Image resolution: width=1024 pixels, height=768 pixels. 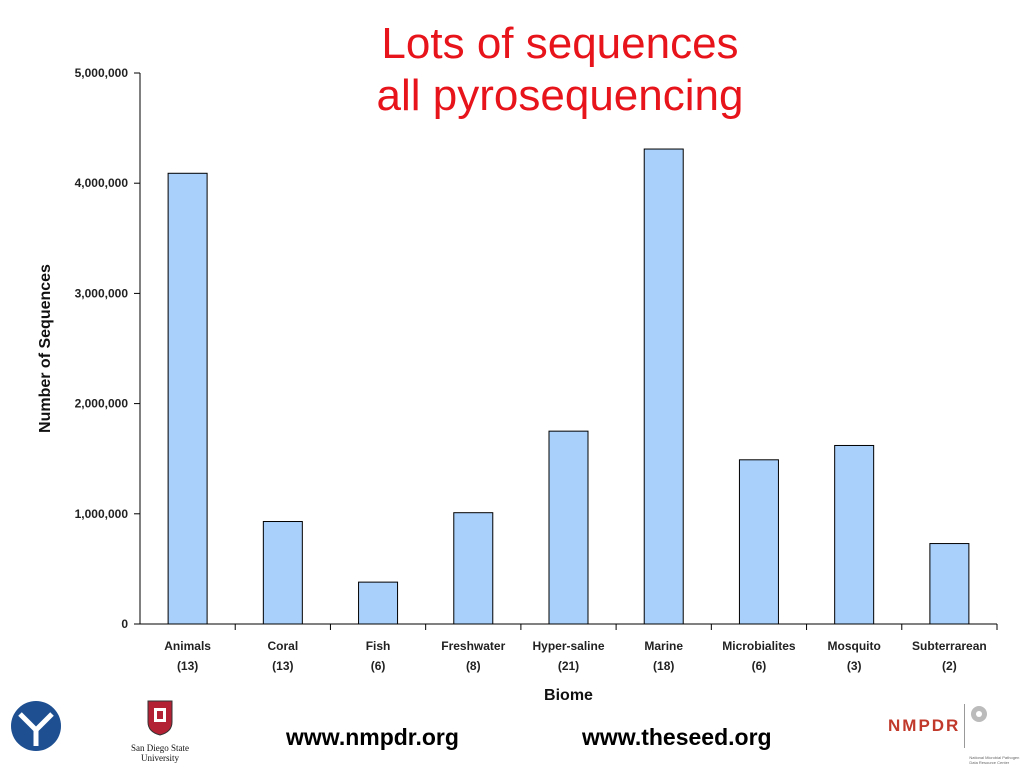 What do you see at coordinates (102, 183) in the screenshot?
I see `y-tick-label: 4,000,000` at bounding box center [102, 183].